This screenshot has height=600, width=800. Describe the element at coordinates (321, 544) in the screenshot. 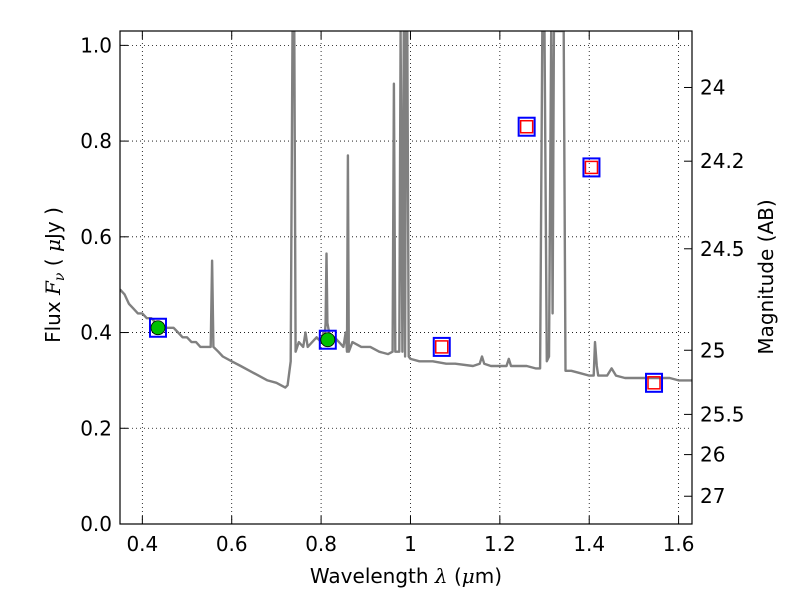

I see `x-tick-label: 0.8` at that location.